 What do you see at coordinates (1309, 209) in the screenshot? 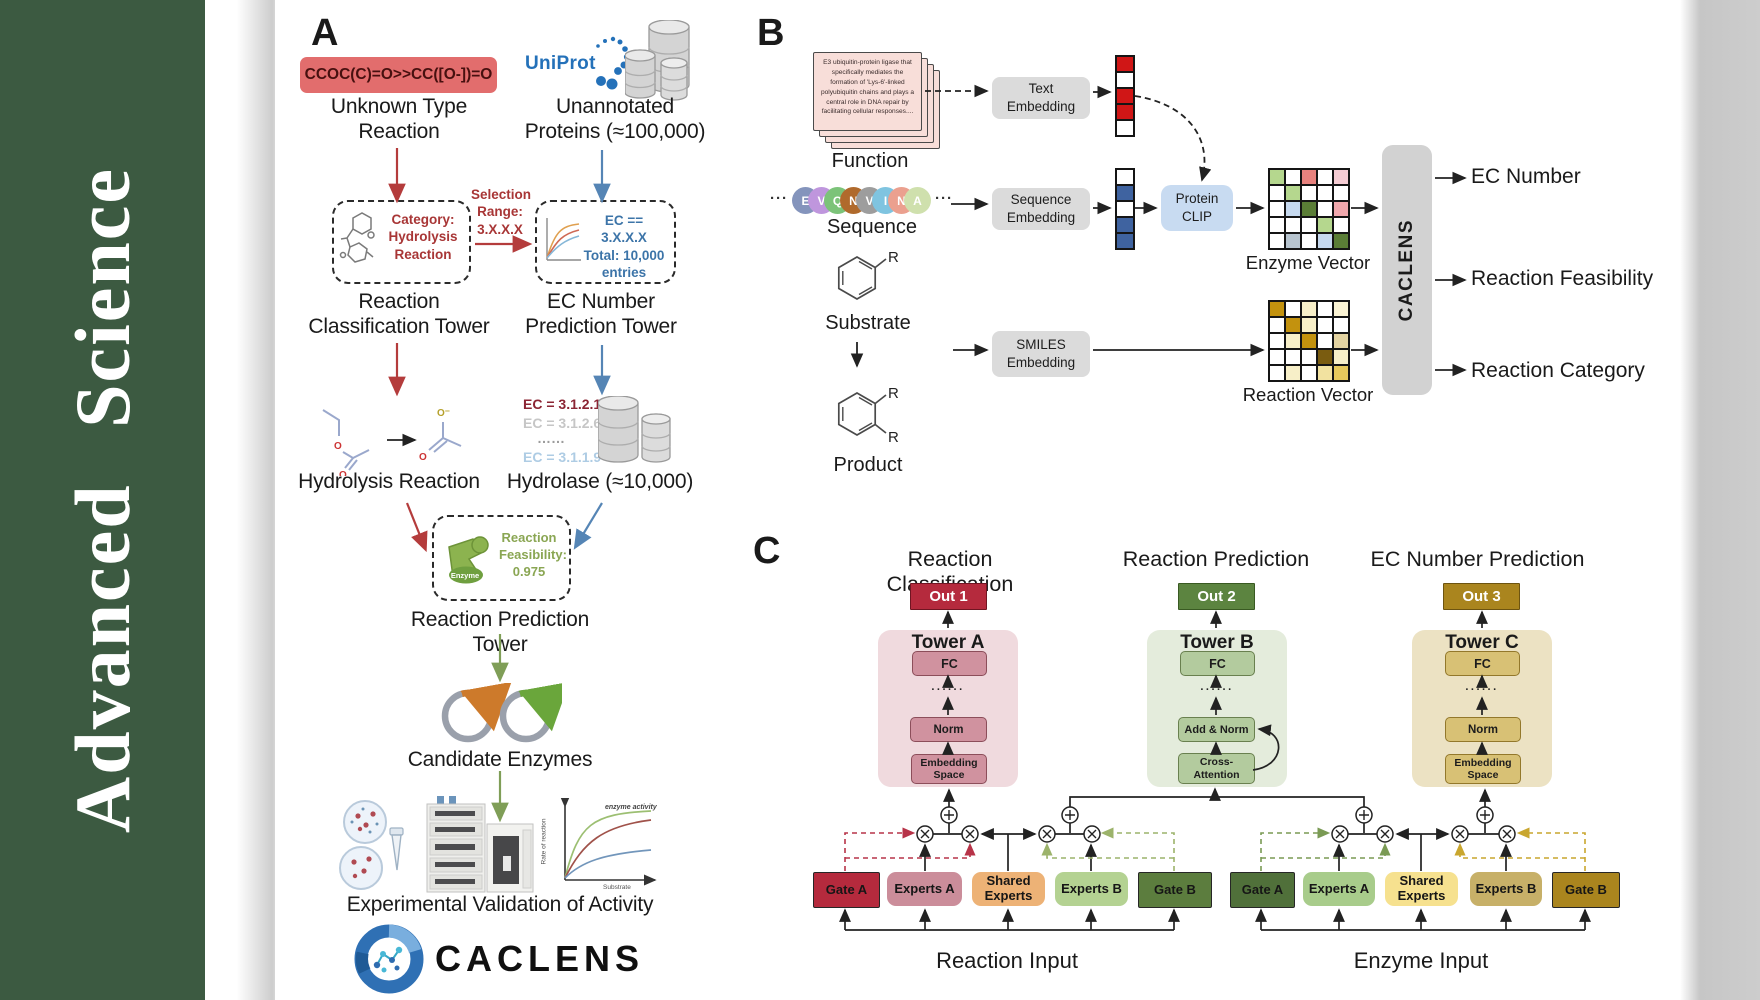
I see `enzyme-vector-grid` at bounding box center [1309, 209].